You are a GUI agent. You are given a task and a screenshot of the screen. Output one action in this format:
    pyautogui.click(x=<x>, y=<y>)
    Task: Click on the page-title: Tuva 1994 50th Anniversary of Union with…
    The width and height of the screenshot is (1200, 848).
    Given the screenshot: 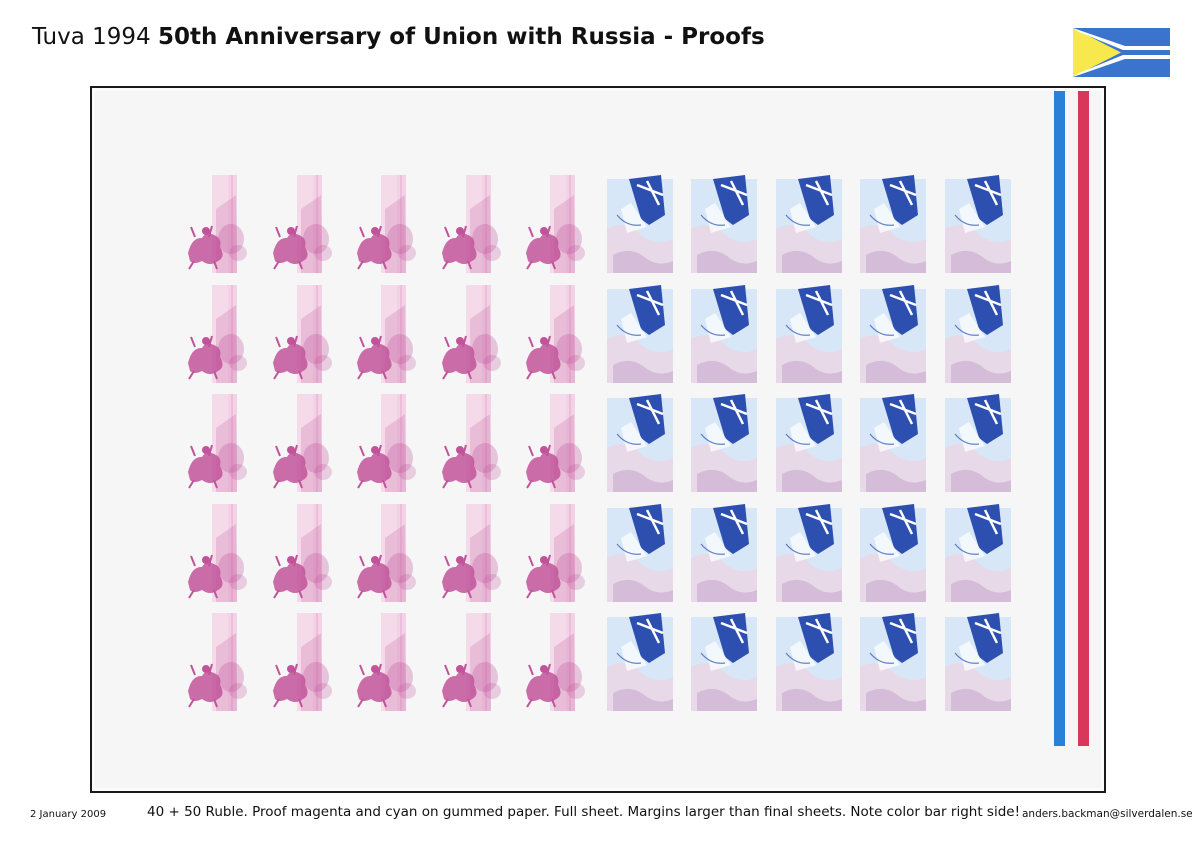 What is the action you would take?
    pyautogui.click(x=398, y=37)
    